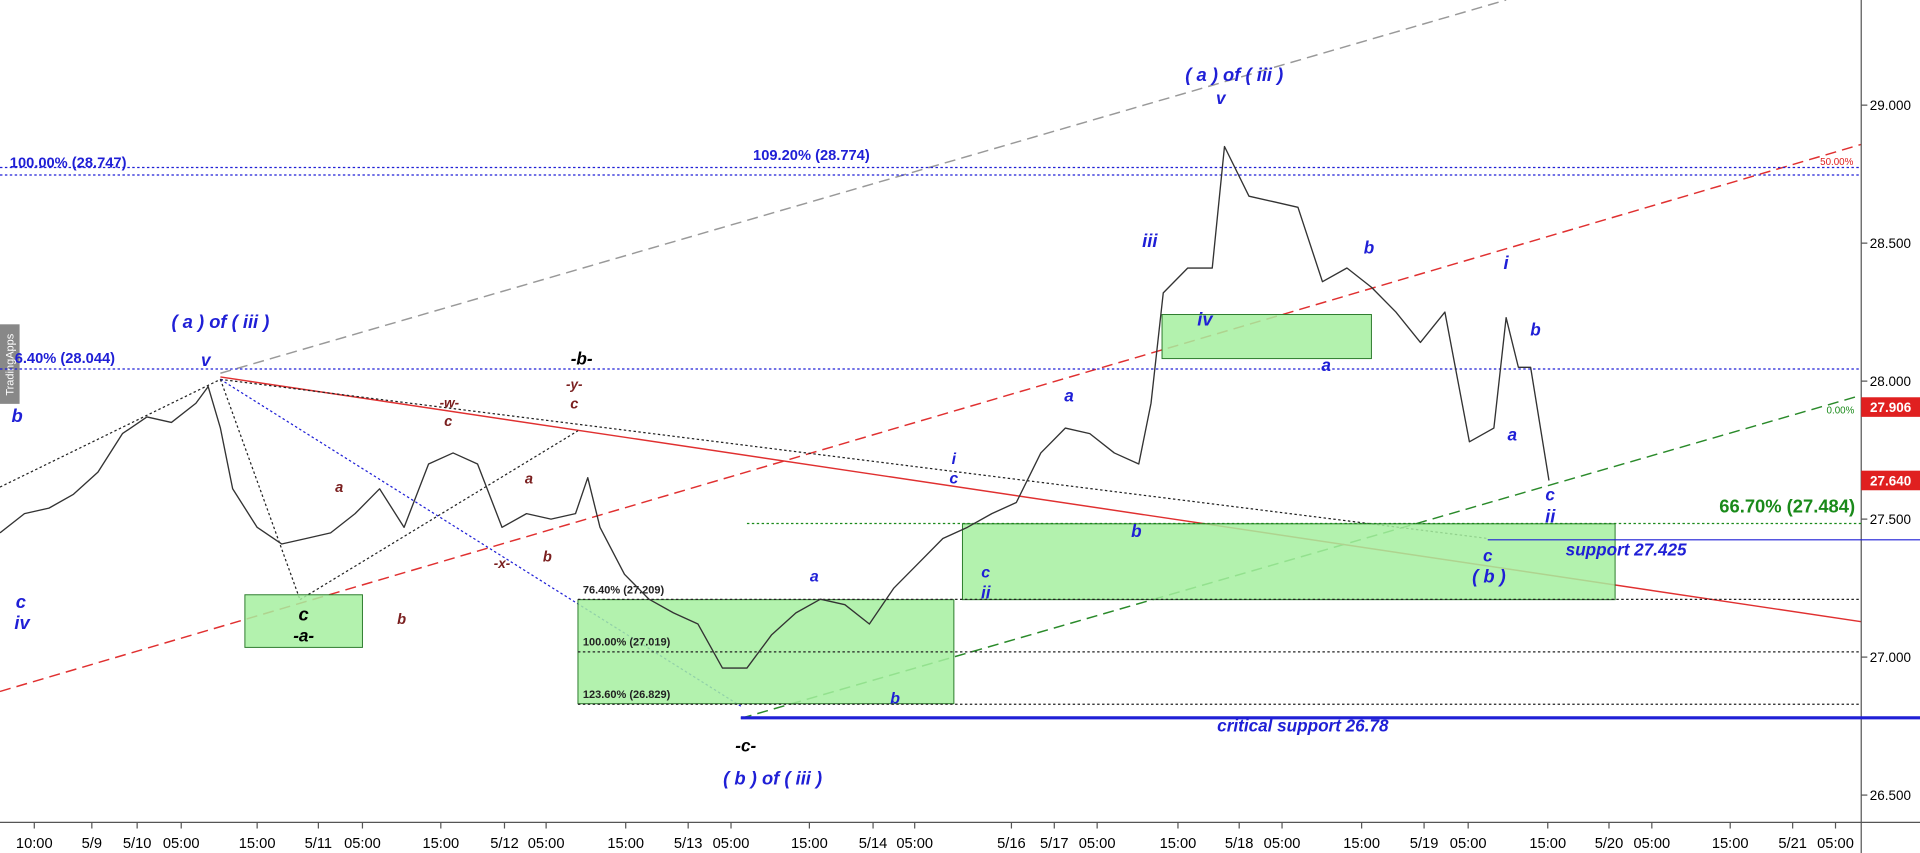 The height and width of the screenshot is (853, 1920). I want to click on wave-label: iii, so click(1150, 240).